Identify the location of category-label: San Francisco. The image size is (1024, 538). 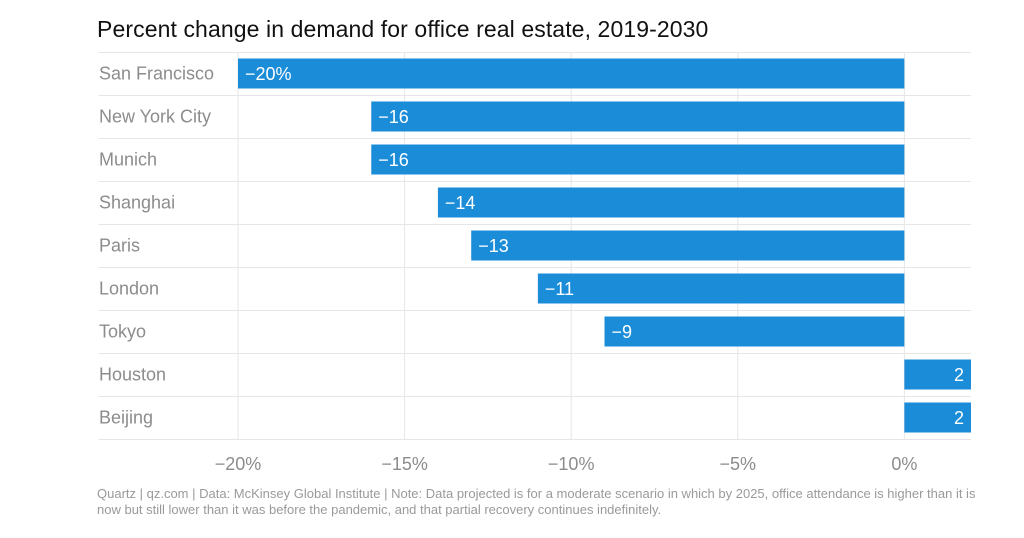
(156, 74).